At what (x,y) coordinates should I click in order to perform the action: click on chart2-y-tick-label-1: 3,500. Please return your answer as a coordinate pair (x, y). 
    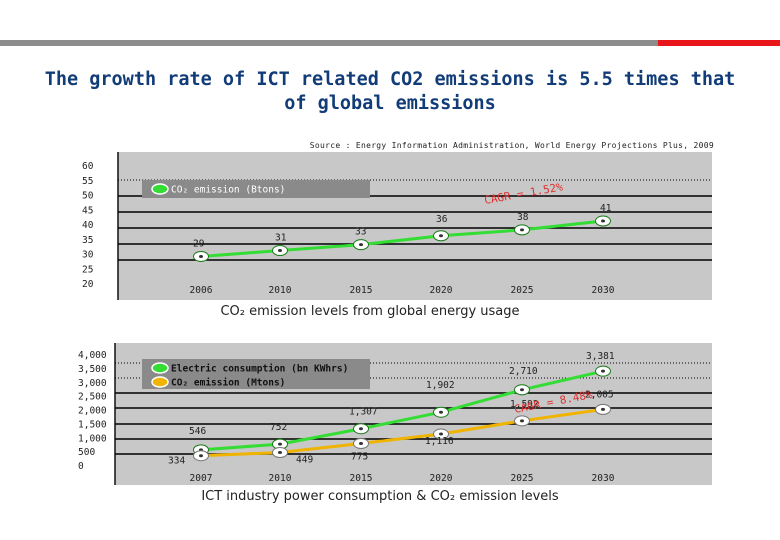
    Looking at the image, I should click on (92, 369).